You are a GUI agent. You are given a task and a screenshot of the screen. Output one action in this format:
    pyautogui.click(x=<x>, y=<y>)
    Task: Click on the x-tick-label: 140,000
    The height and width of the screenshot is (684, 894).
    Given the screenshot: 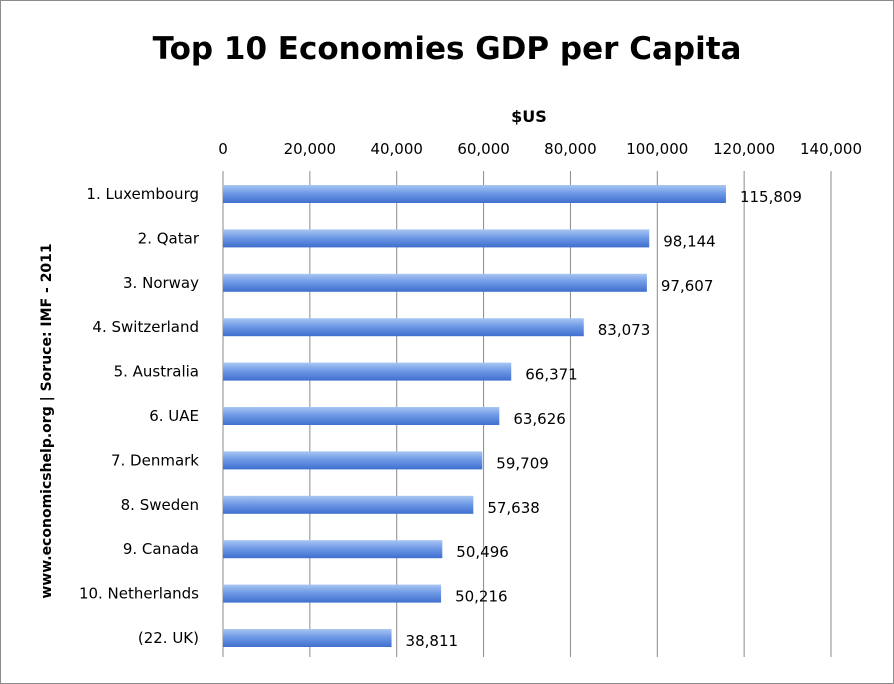 What is the action you would take?
    pyautogui.click(x=831, y=149)
    